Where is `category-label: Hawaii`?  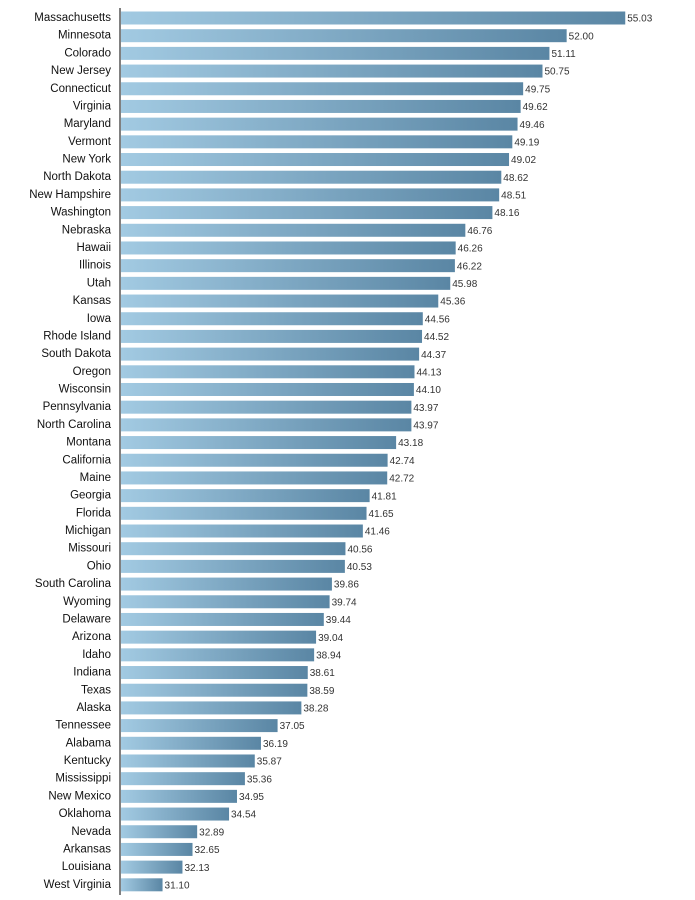 category-label: Hawaii is located at coordinates (93, 248).